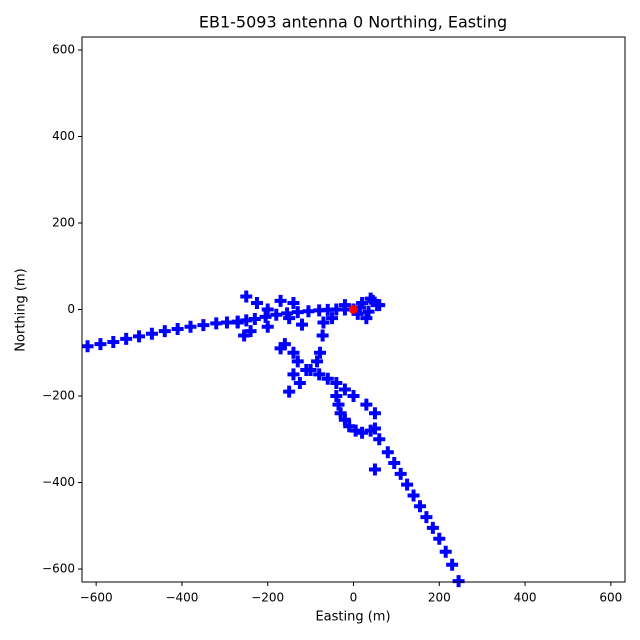 This screenshot has height=640, width=640. I want to click on x-tick-label: −200, so click(267, 598).